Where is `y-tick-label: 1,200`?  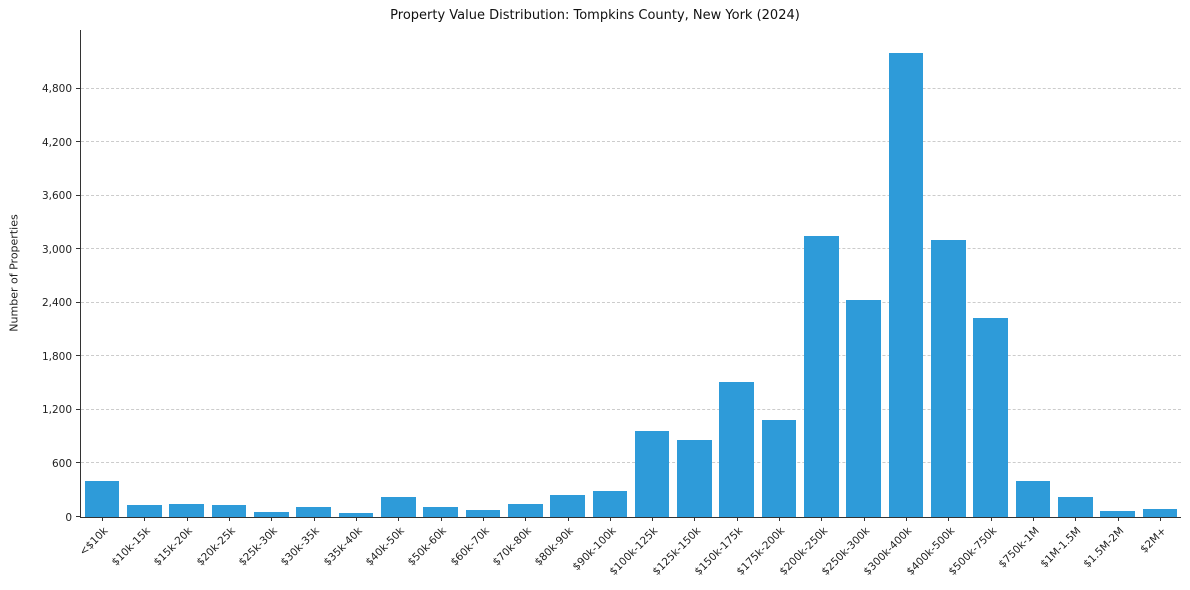 y-tick-label: 1,200 is located at coordinates (56, 410).